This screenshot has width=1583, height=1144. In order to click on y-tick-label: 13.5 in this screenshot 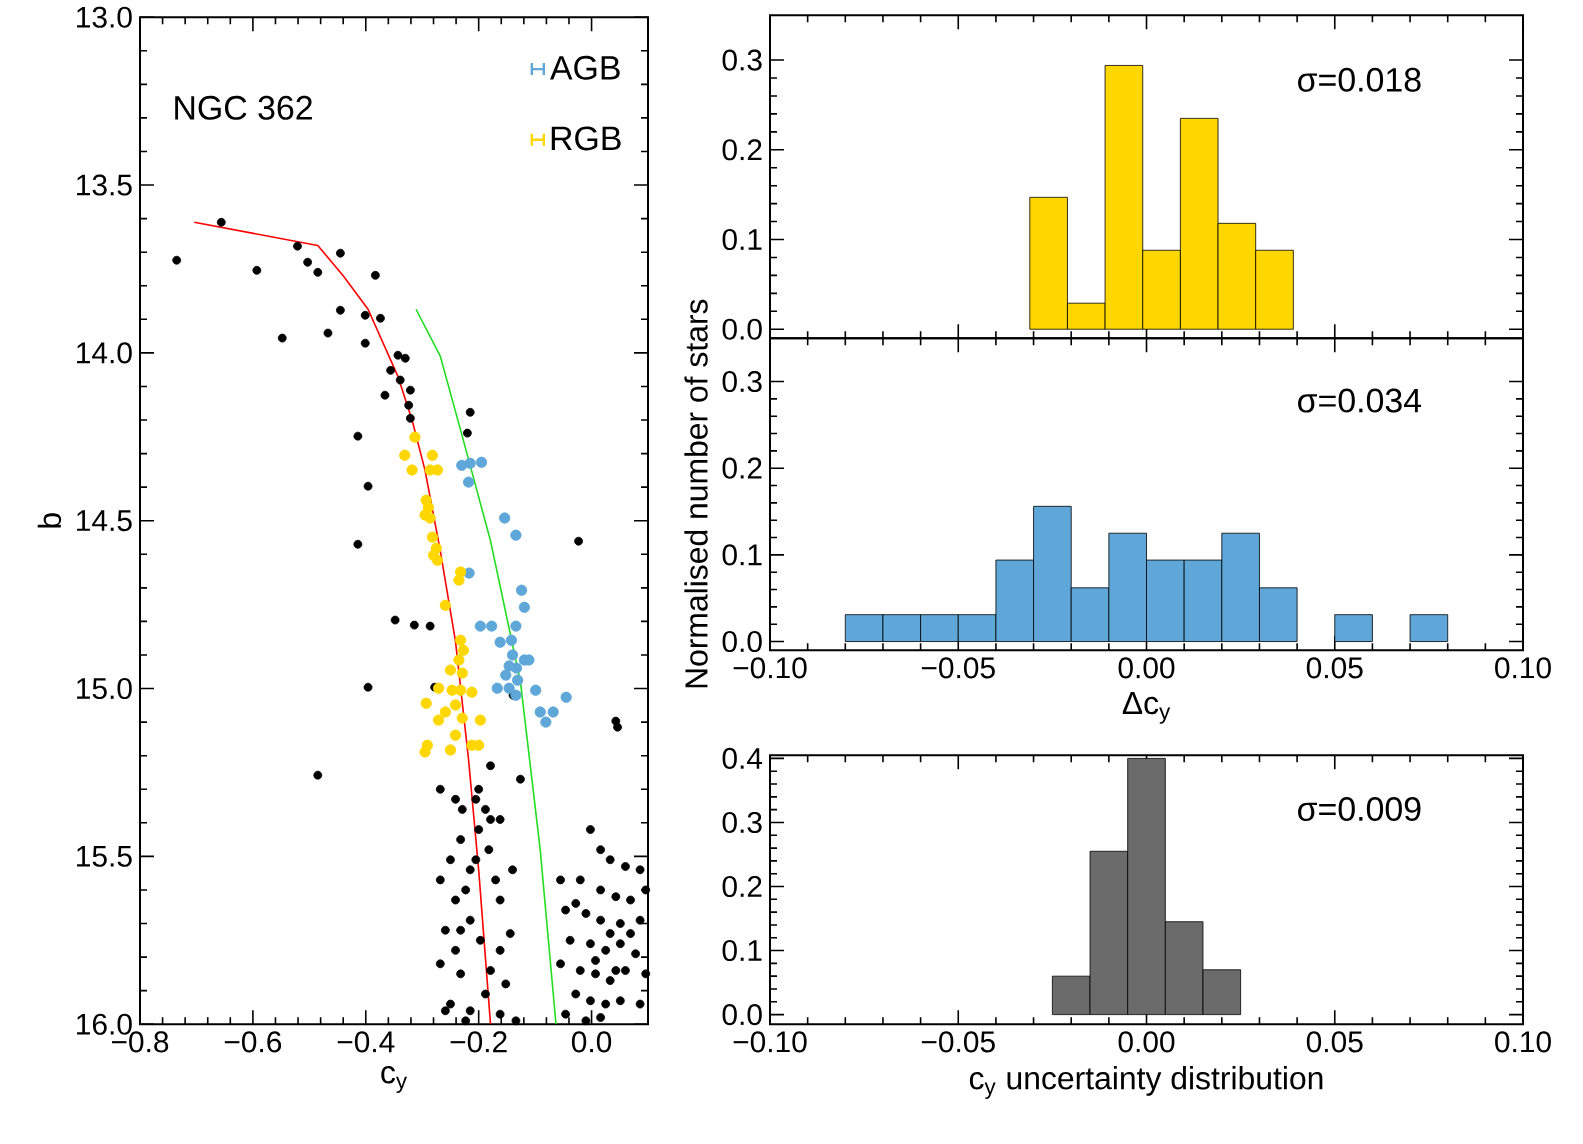, I will do `click(104, 185)`.